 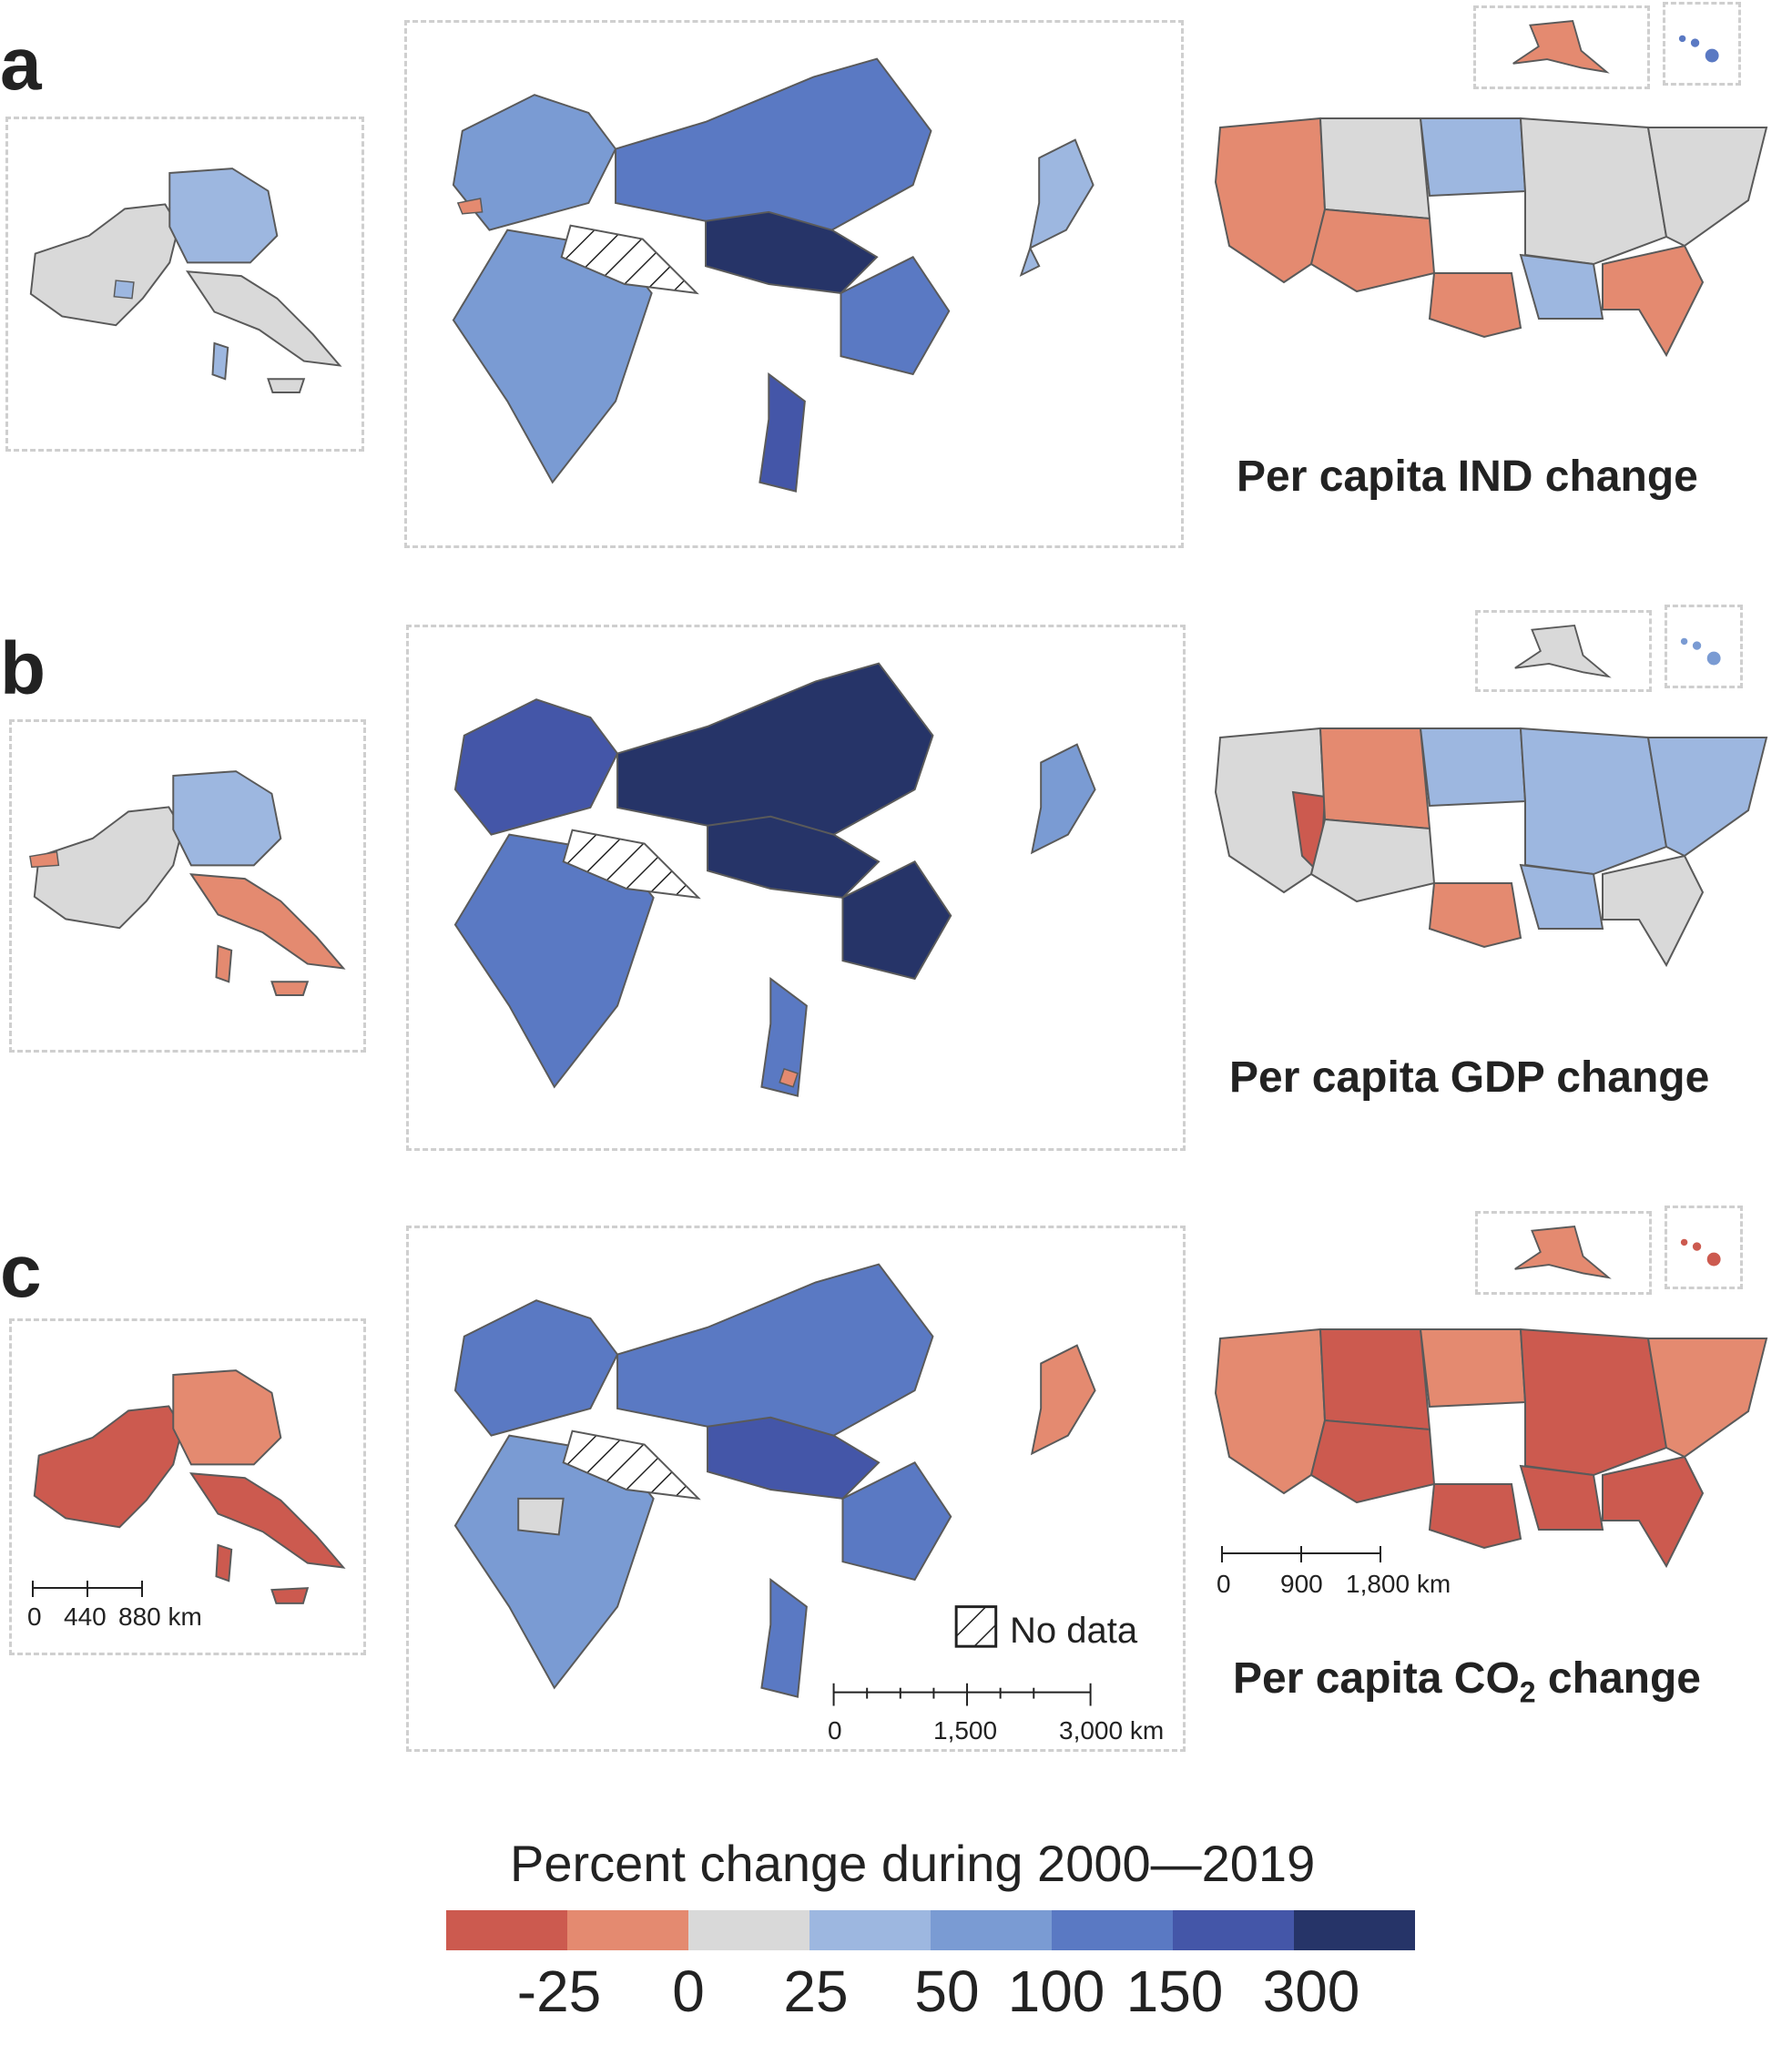 I want to click on panel-title-a: Per capita IND change, so click(x=1467, y=477).